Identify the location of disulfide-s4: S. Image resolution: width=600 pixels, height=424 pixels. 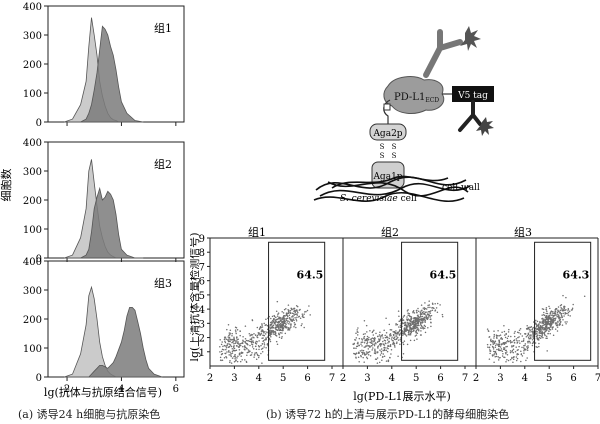
(394, 156).